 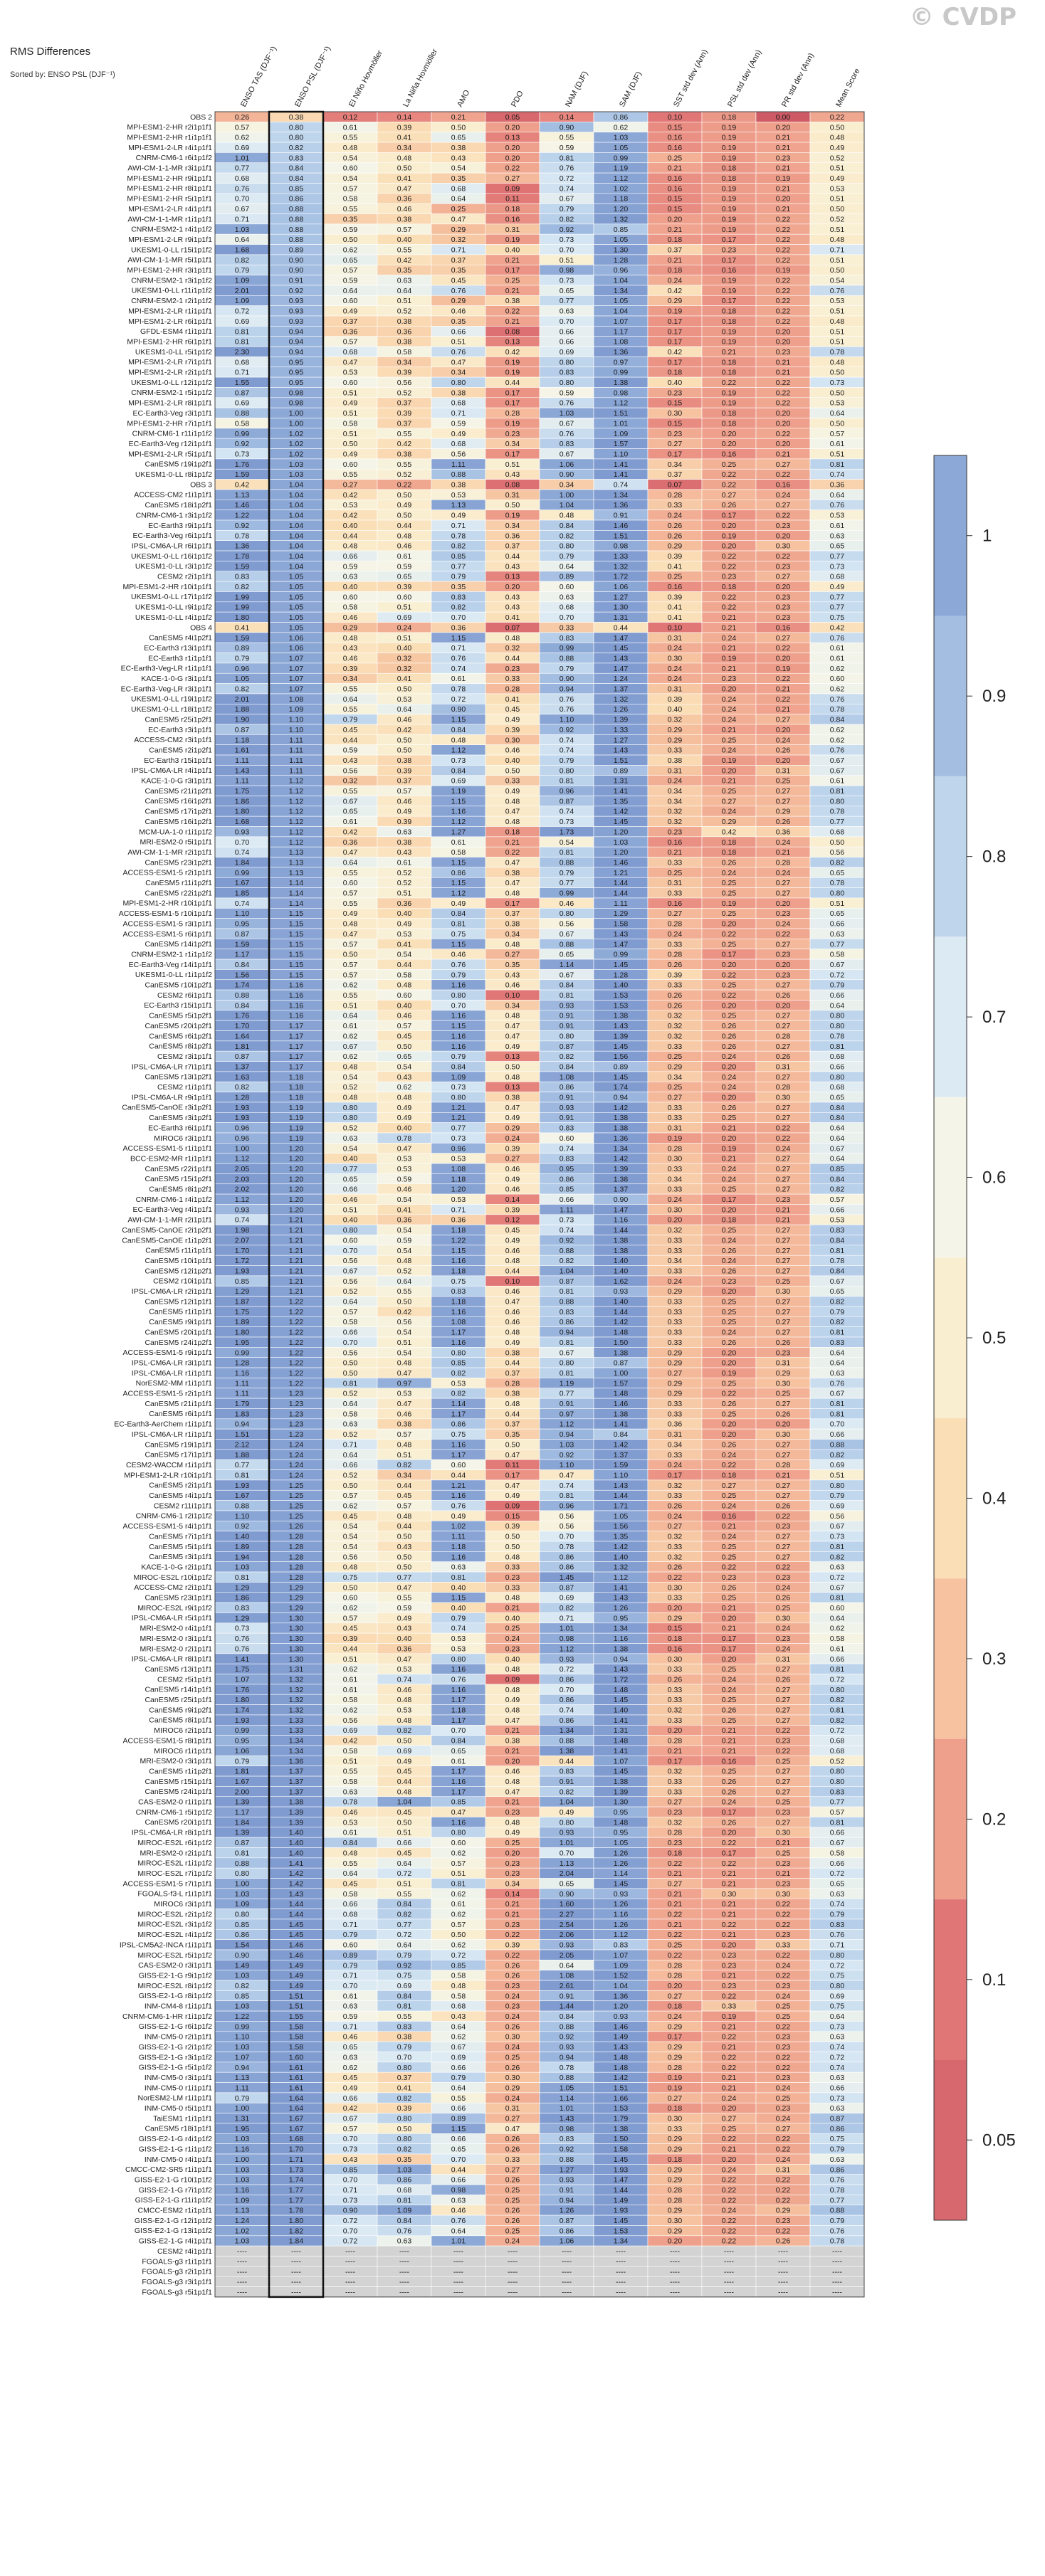 I want to click on cell-value: 0.48, so click(x=458, y=1986).